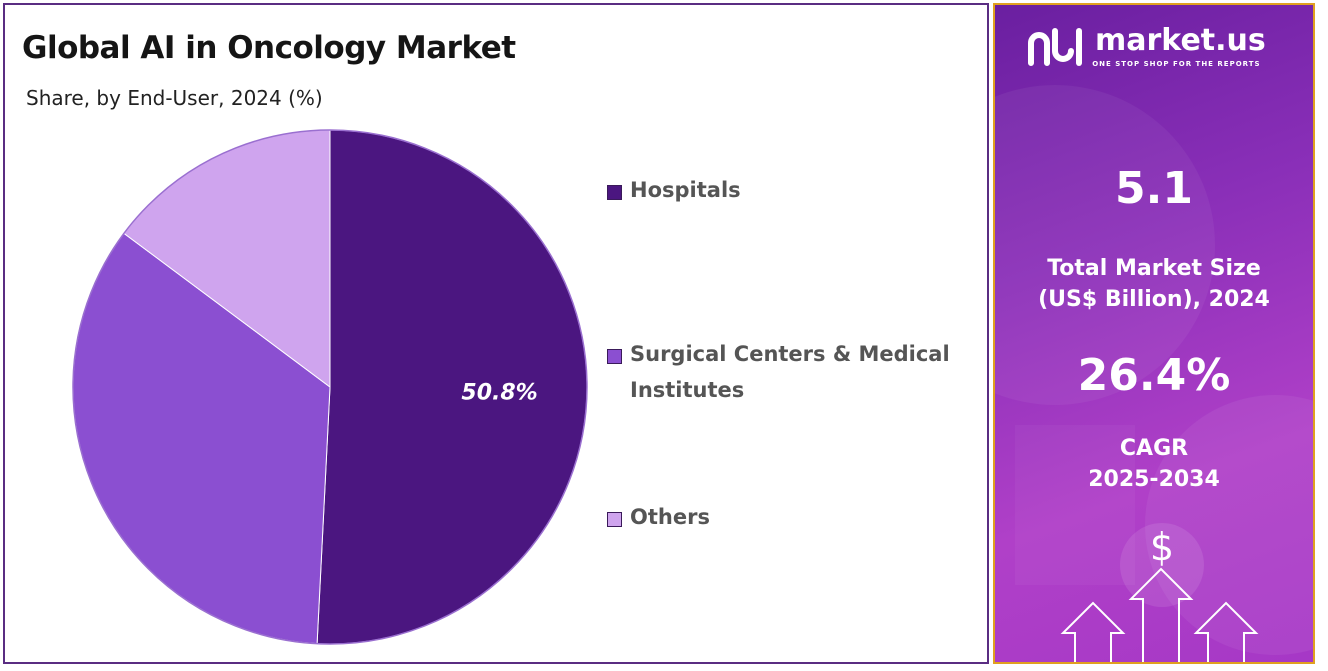 This screenshot has height=671, width=1328. Describe the element at coordinates (793, 193) in the screenshot. I see `legend-item-hospitals: Hospitals` at that location.